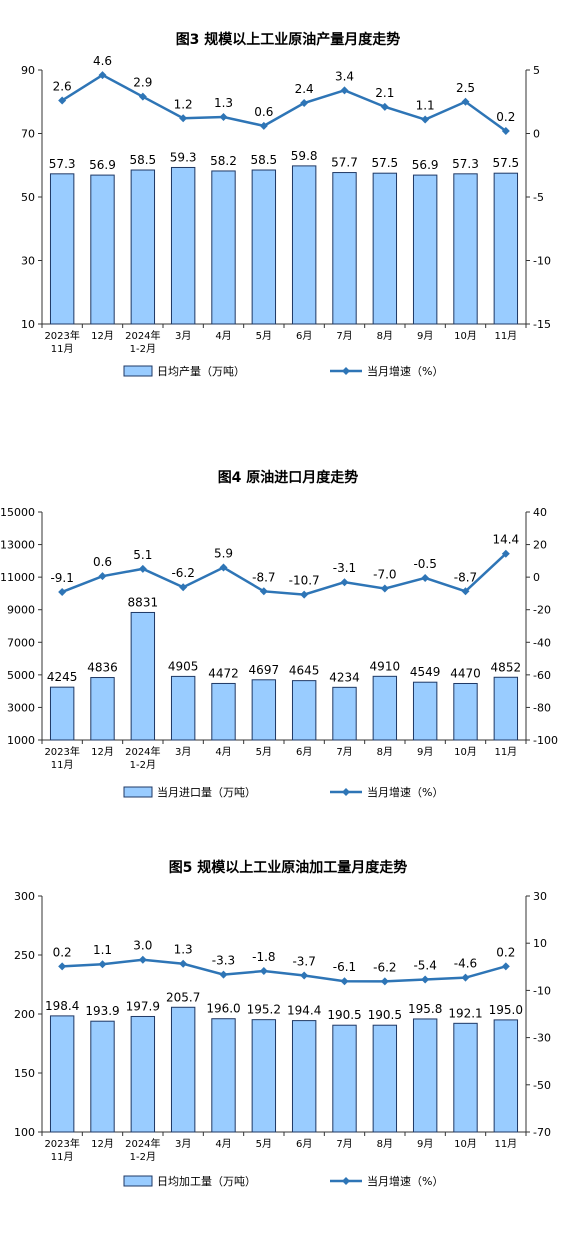  I want to click on y-left-tick-label: 50, so click(28, 197).